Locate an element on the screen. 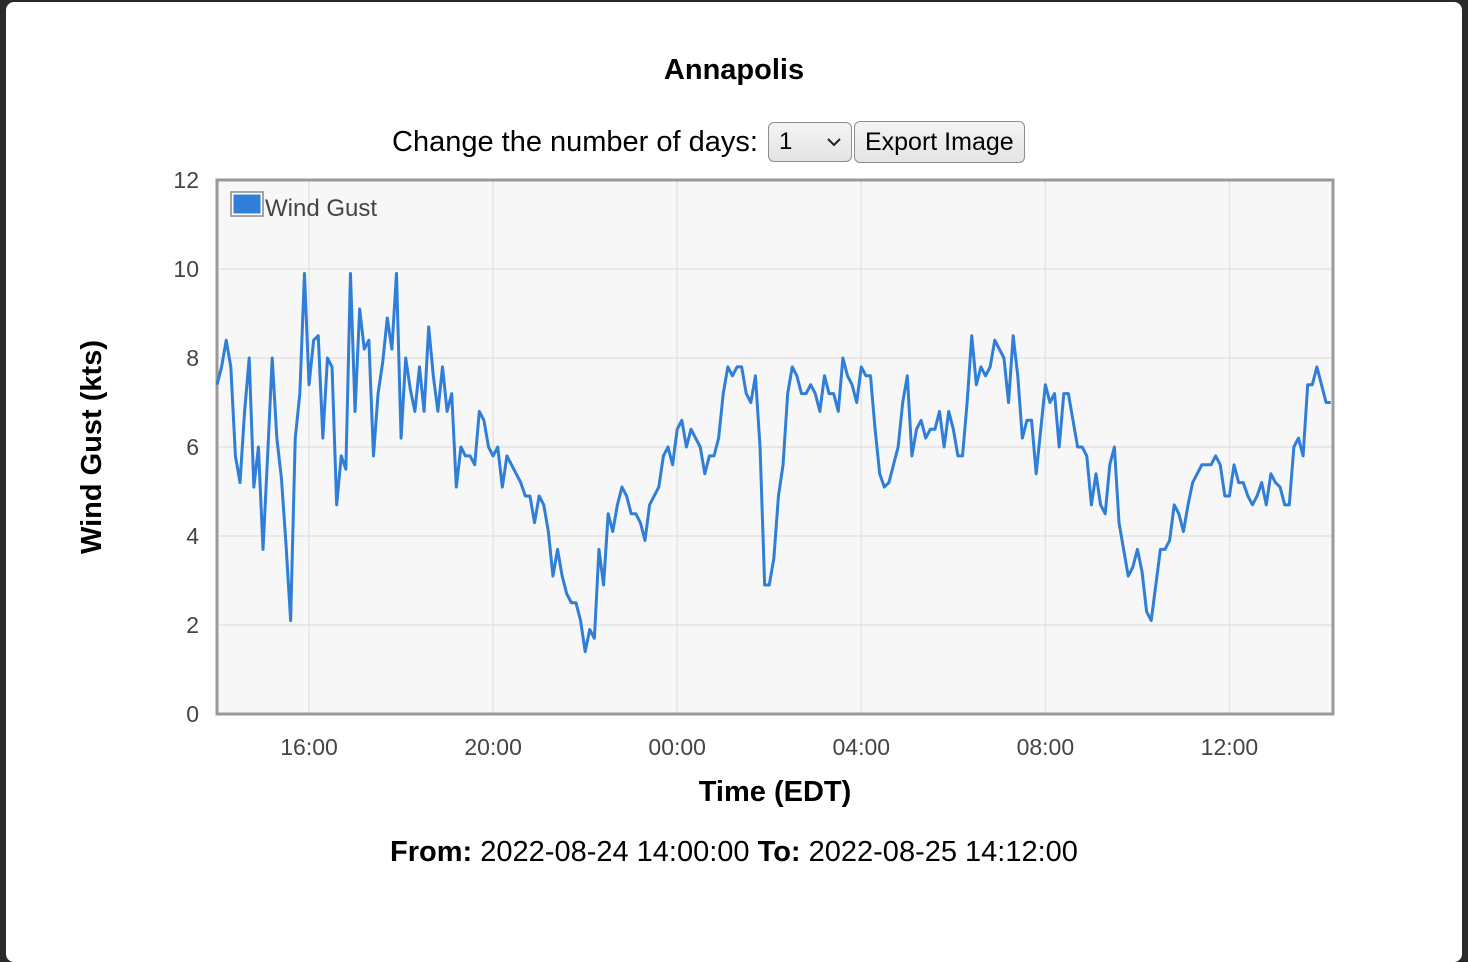 The image size is (1468, 962). x-tick-label: 08:00 is located at coordinates (1046, 747).